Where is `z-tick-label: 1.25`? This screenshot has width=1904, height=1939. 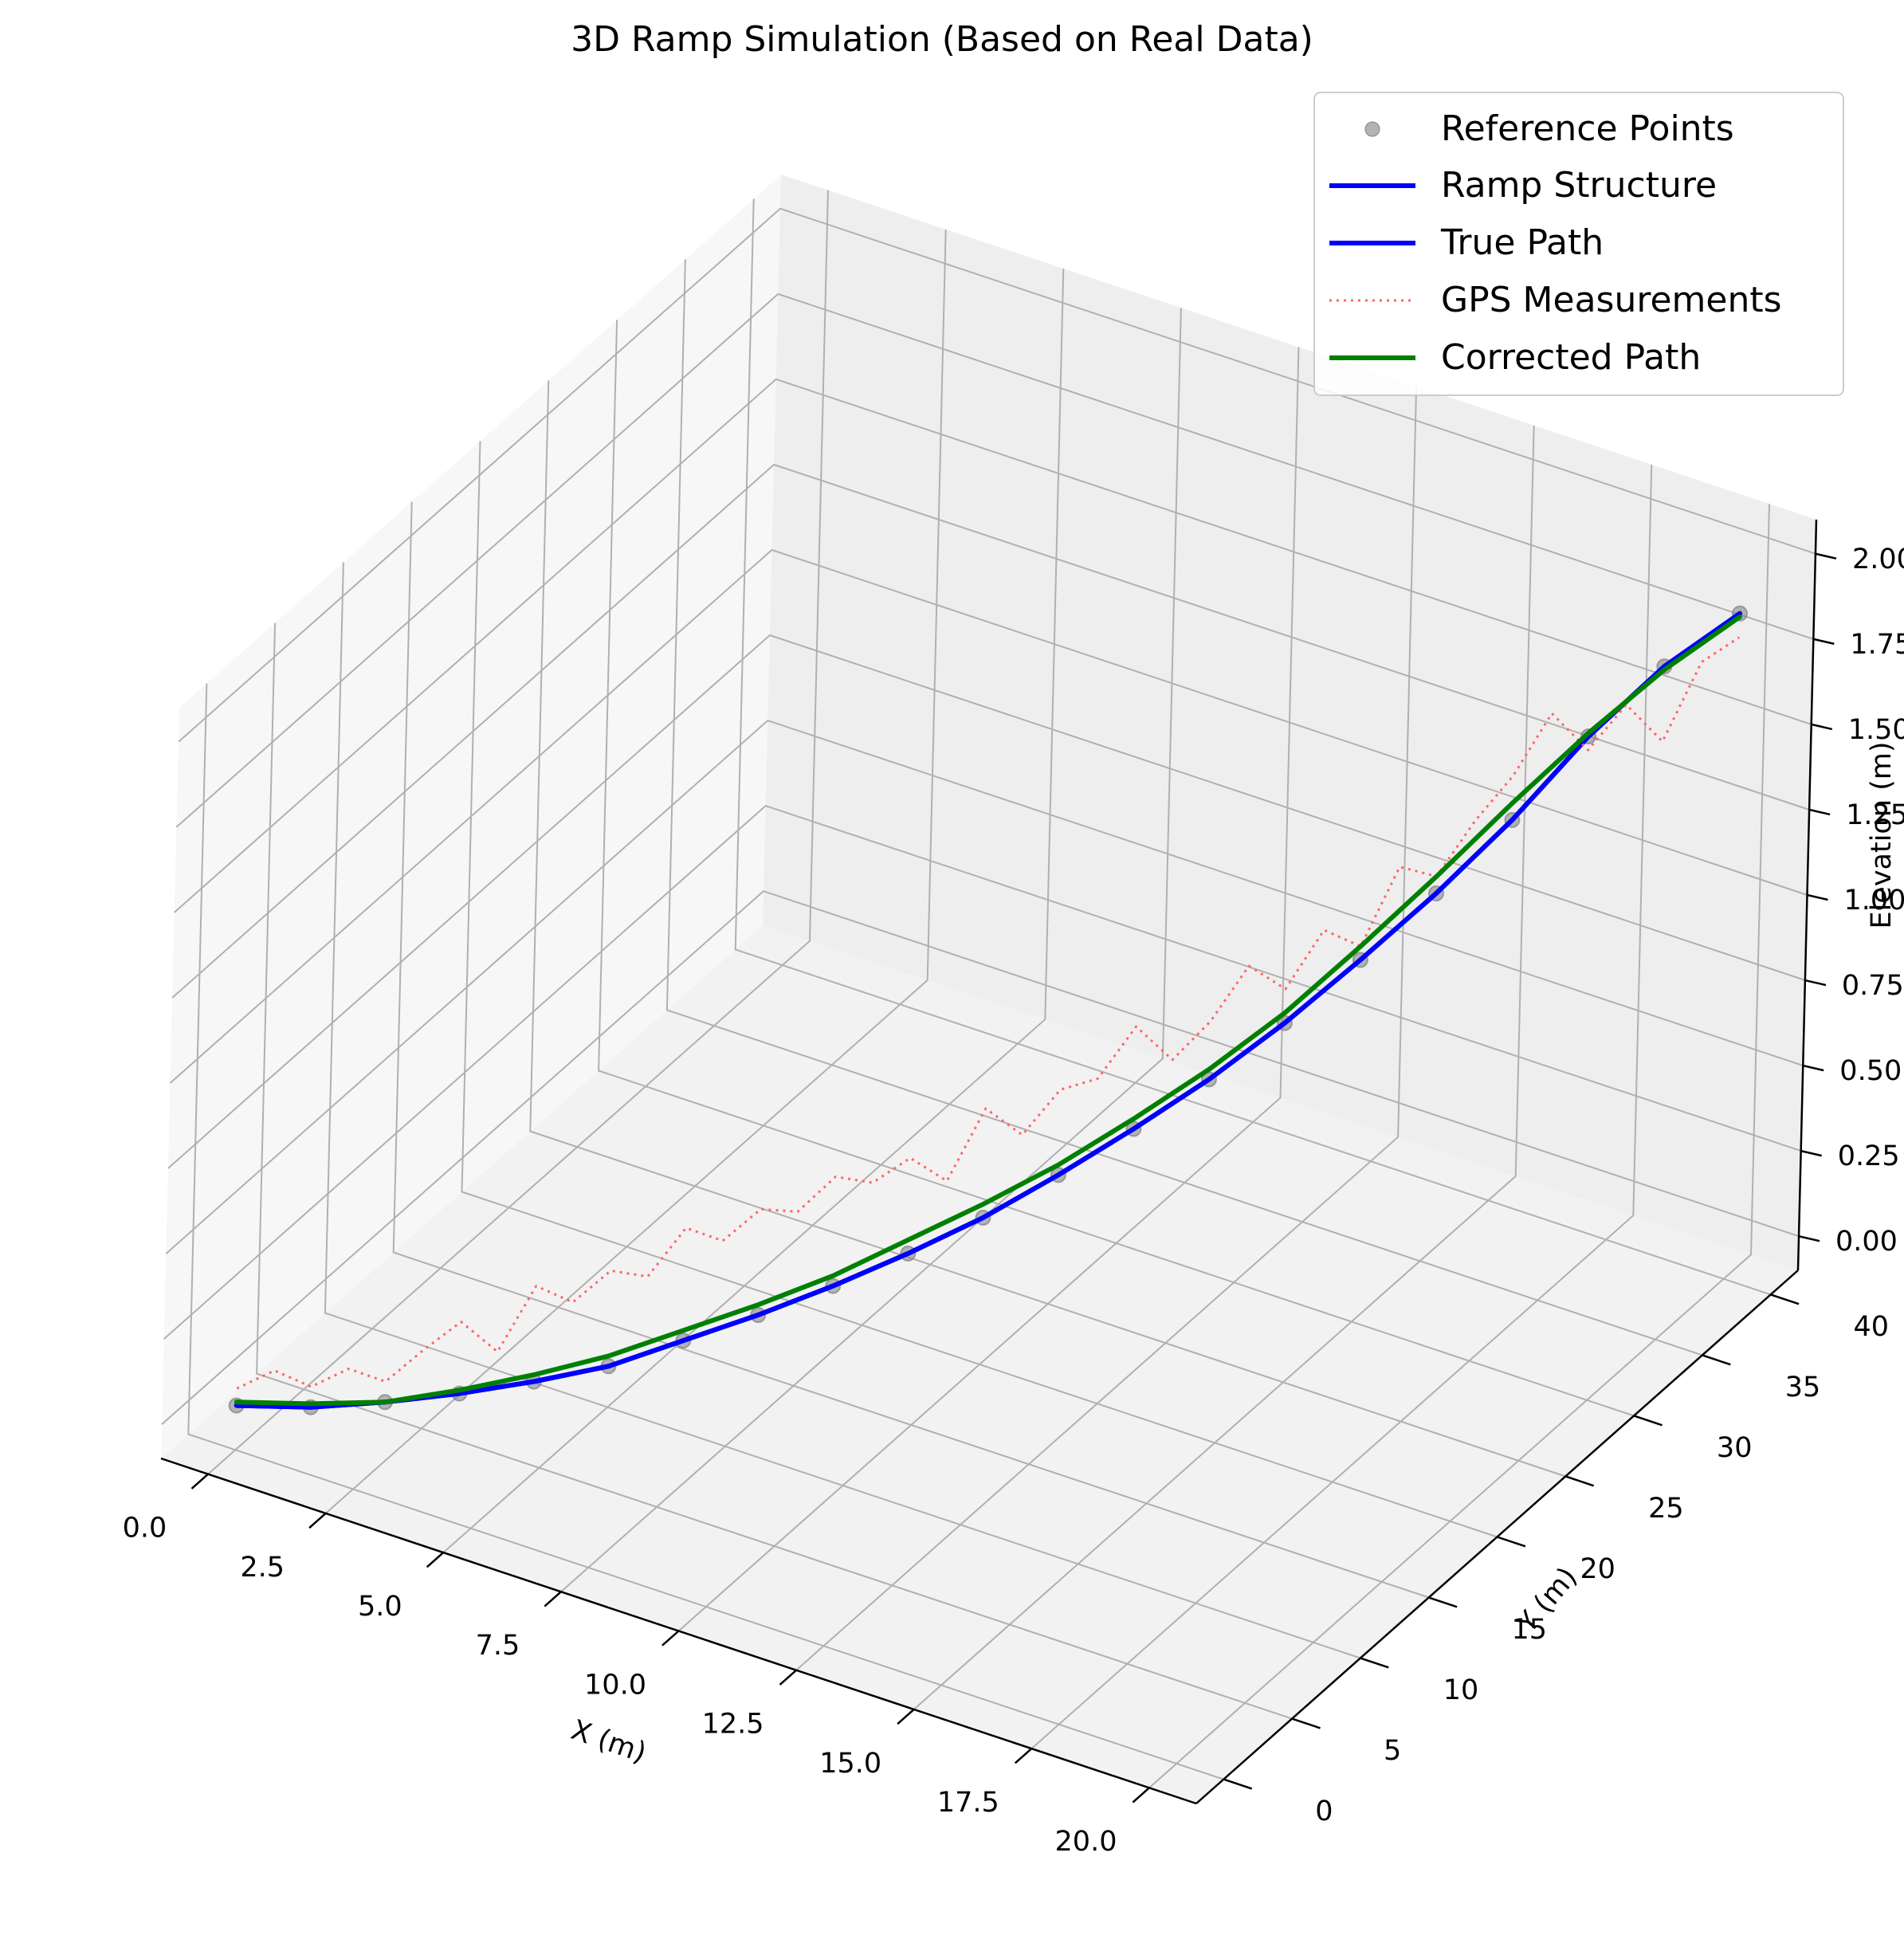 z-tick-label: 1.25 is located at coordinates (1875, 815).